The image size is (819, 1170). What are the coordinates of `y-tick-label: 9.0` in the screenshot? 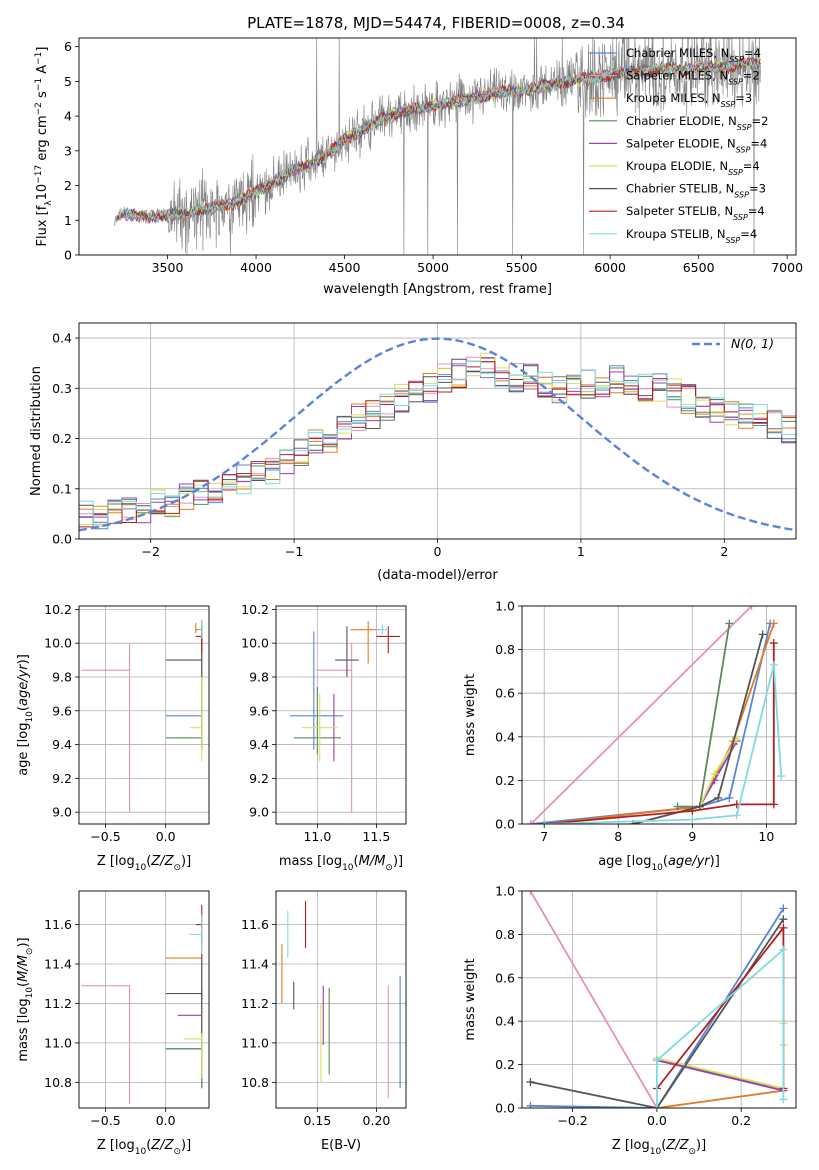 It's located at (62, 812).